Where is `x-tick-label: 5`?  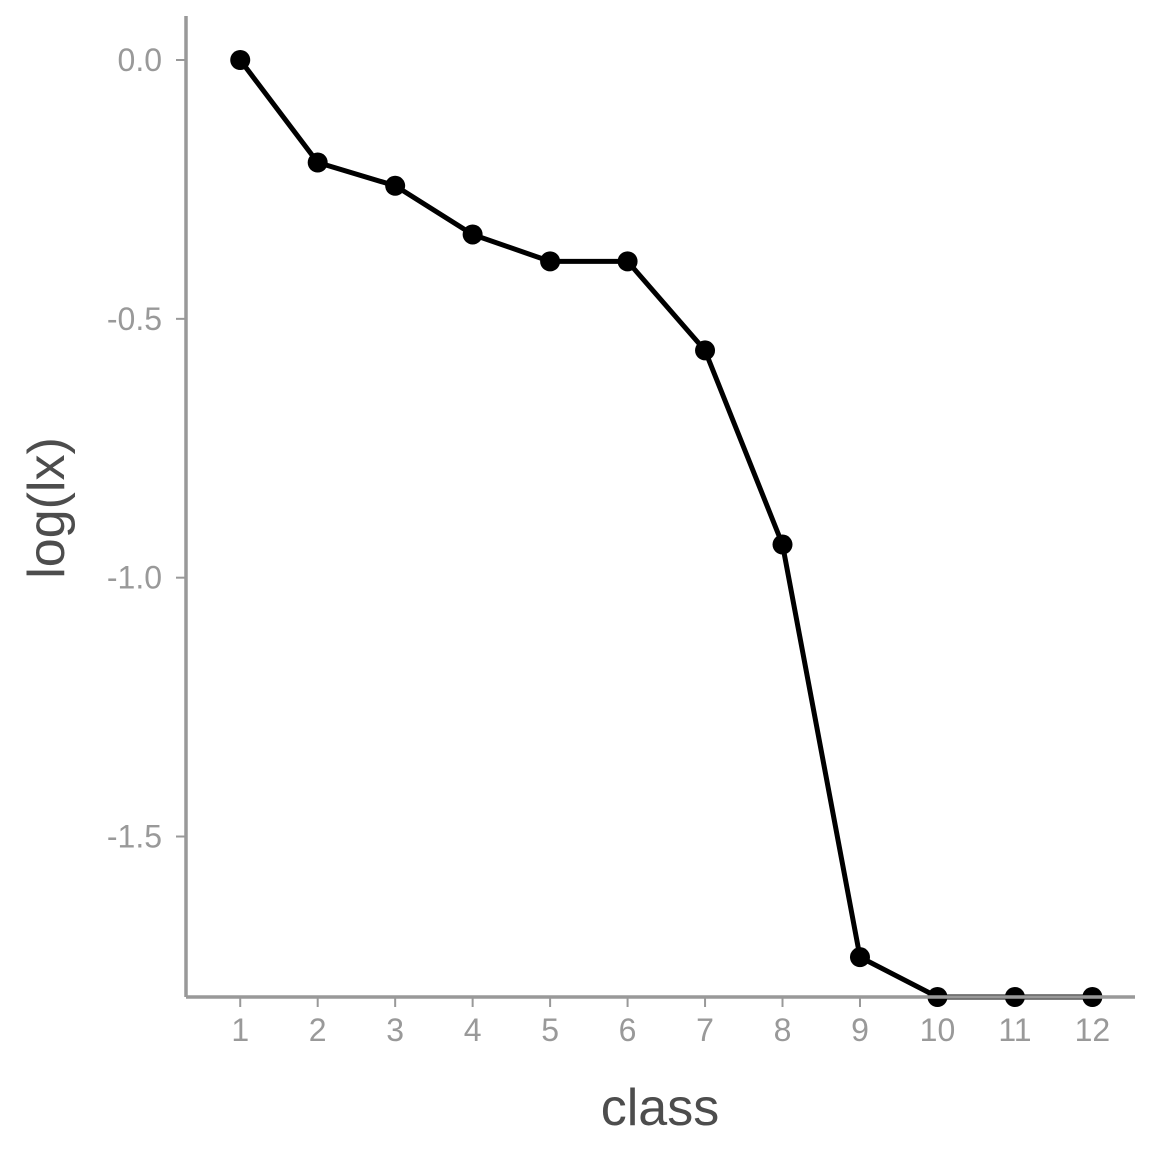 x-tick-label: 5 is located at coordinates (550, 1030).